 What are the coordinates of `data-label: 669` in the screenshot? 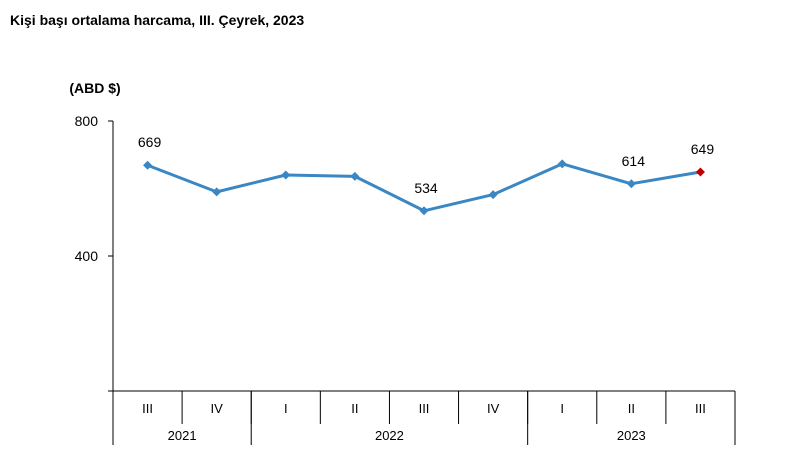 It's located at (150, 142).